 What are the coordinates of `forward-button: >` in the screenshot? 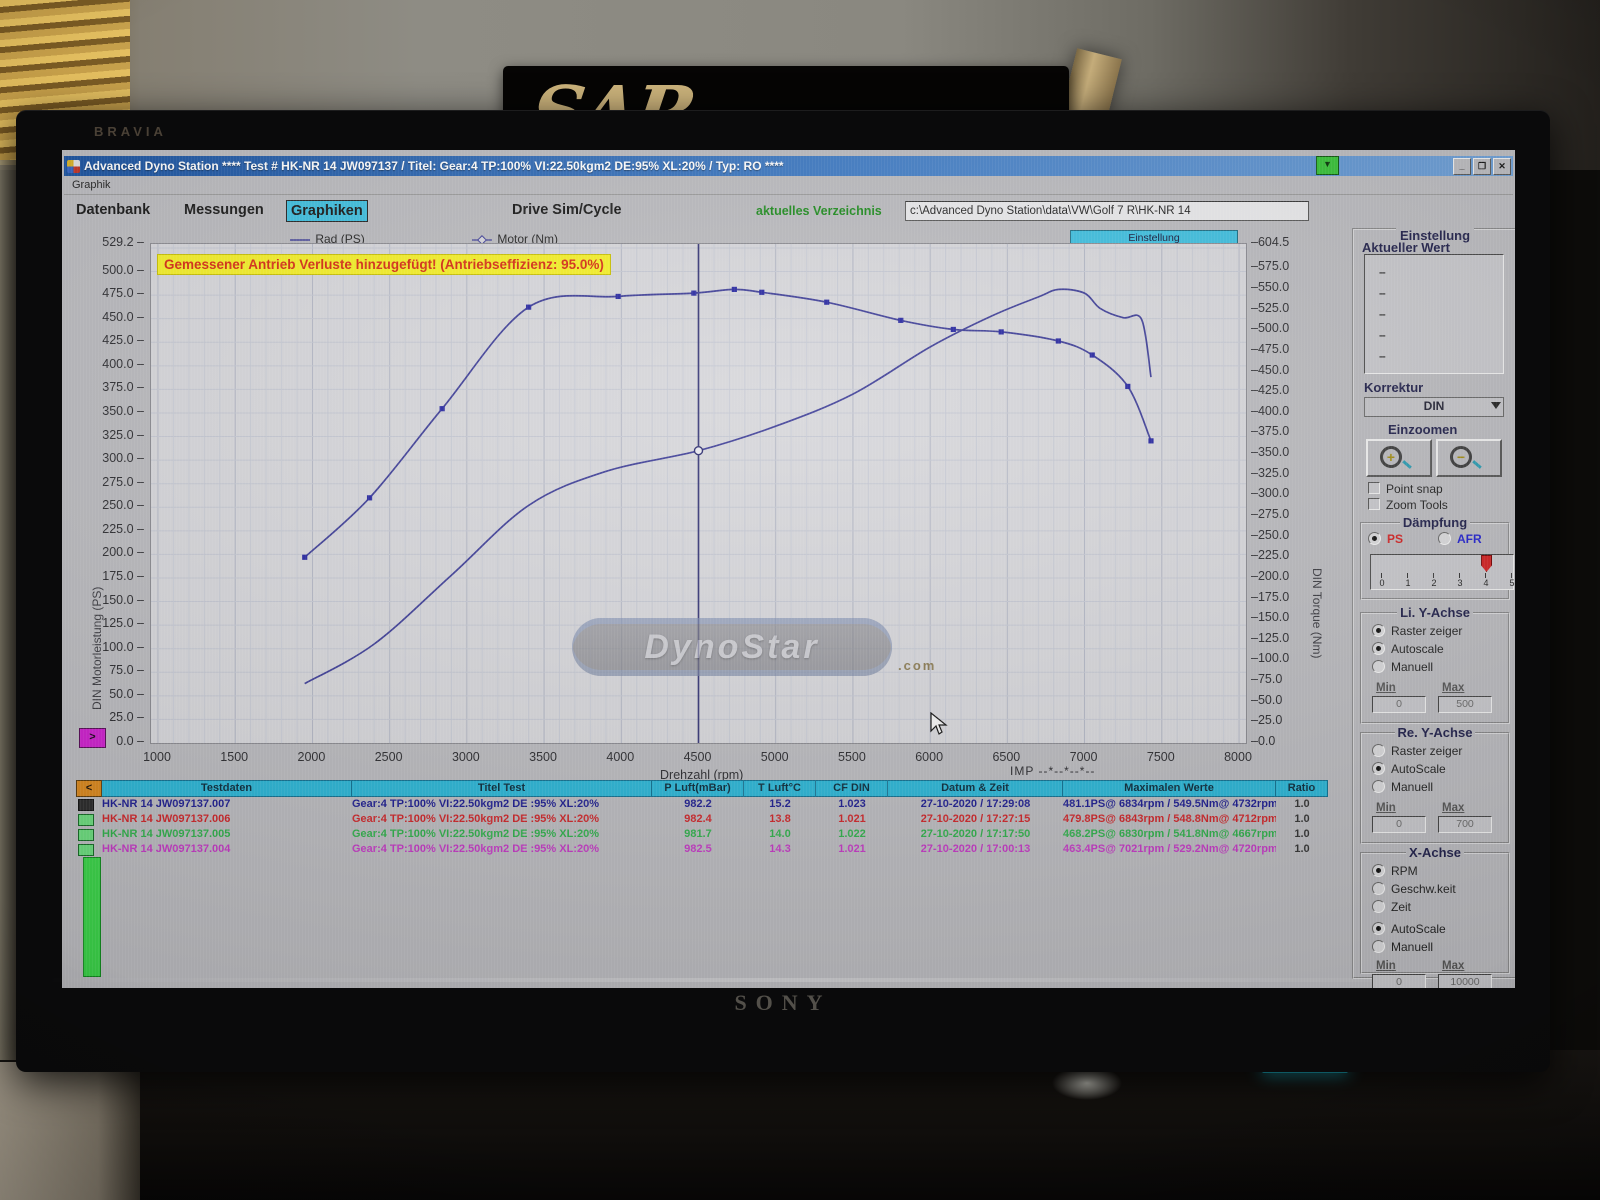 It's located at (92, 738).